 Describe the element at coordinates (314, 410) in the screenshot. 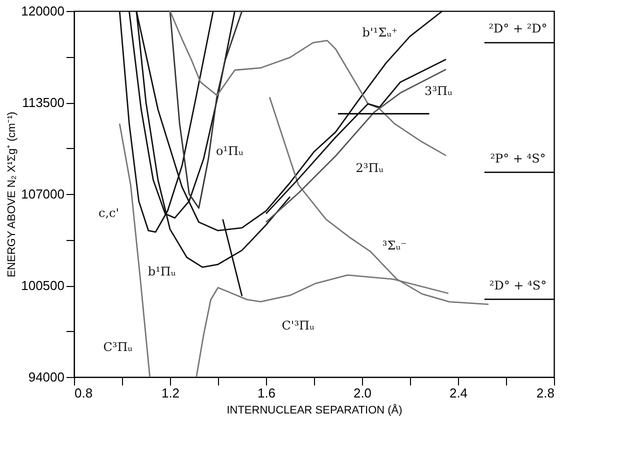

I see `x-axis-title: INTERNUCLEAR SEPARATION (Å)` at that location.